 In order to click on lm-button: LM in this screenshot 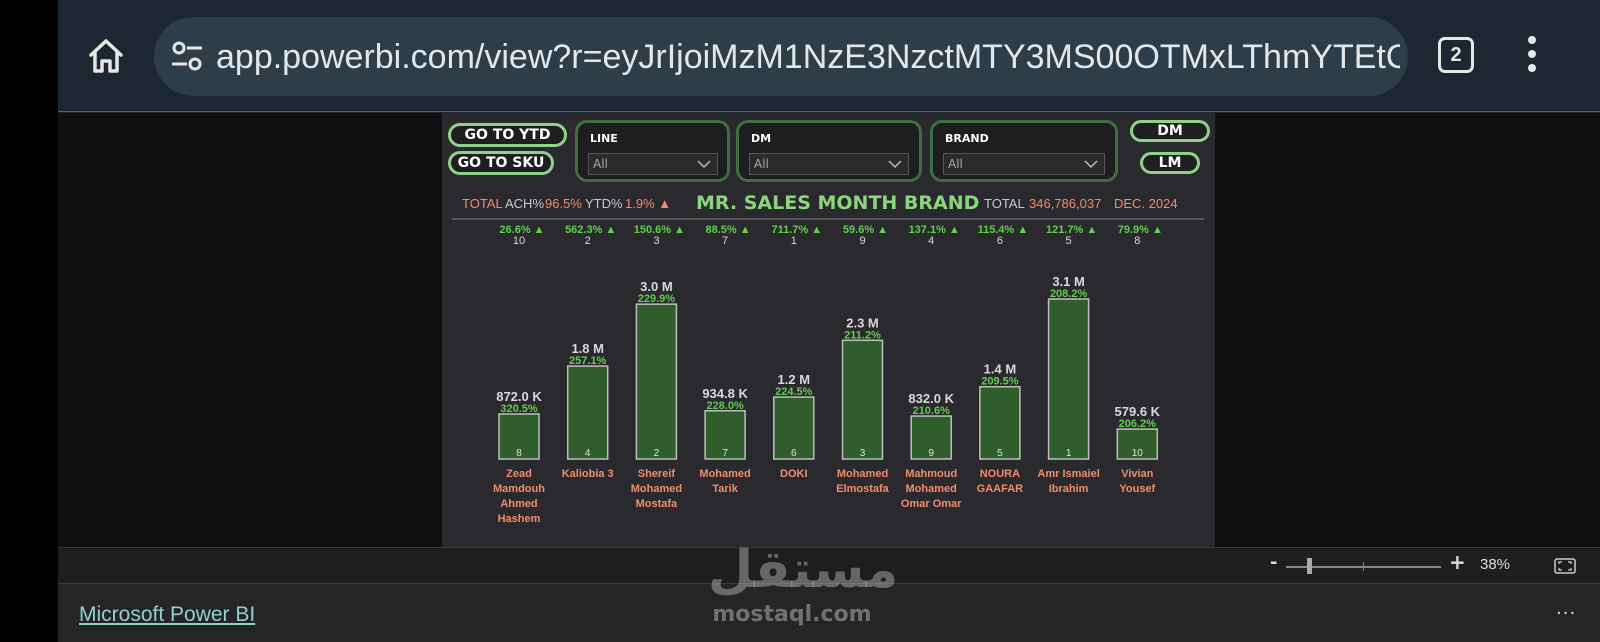, I will do `click(1170, 163)`.